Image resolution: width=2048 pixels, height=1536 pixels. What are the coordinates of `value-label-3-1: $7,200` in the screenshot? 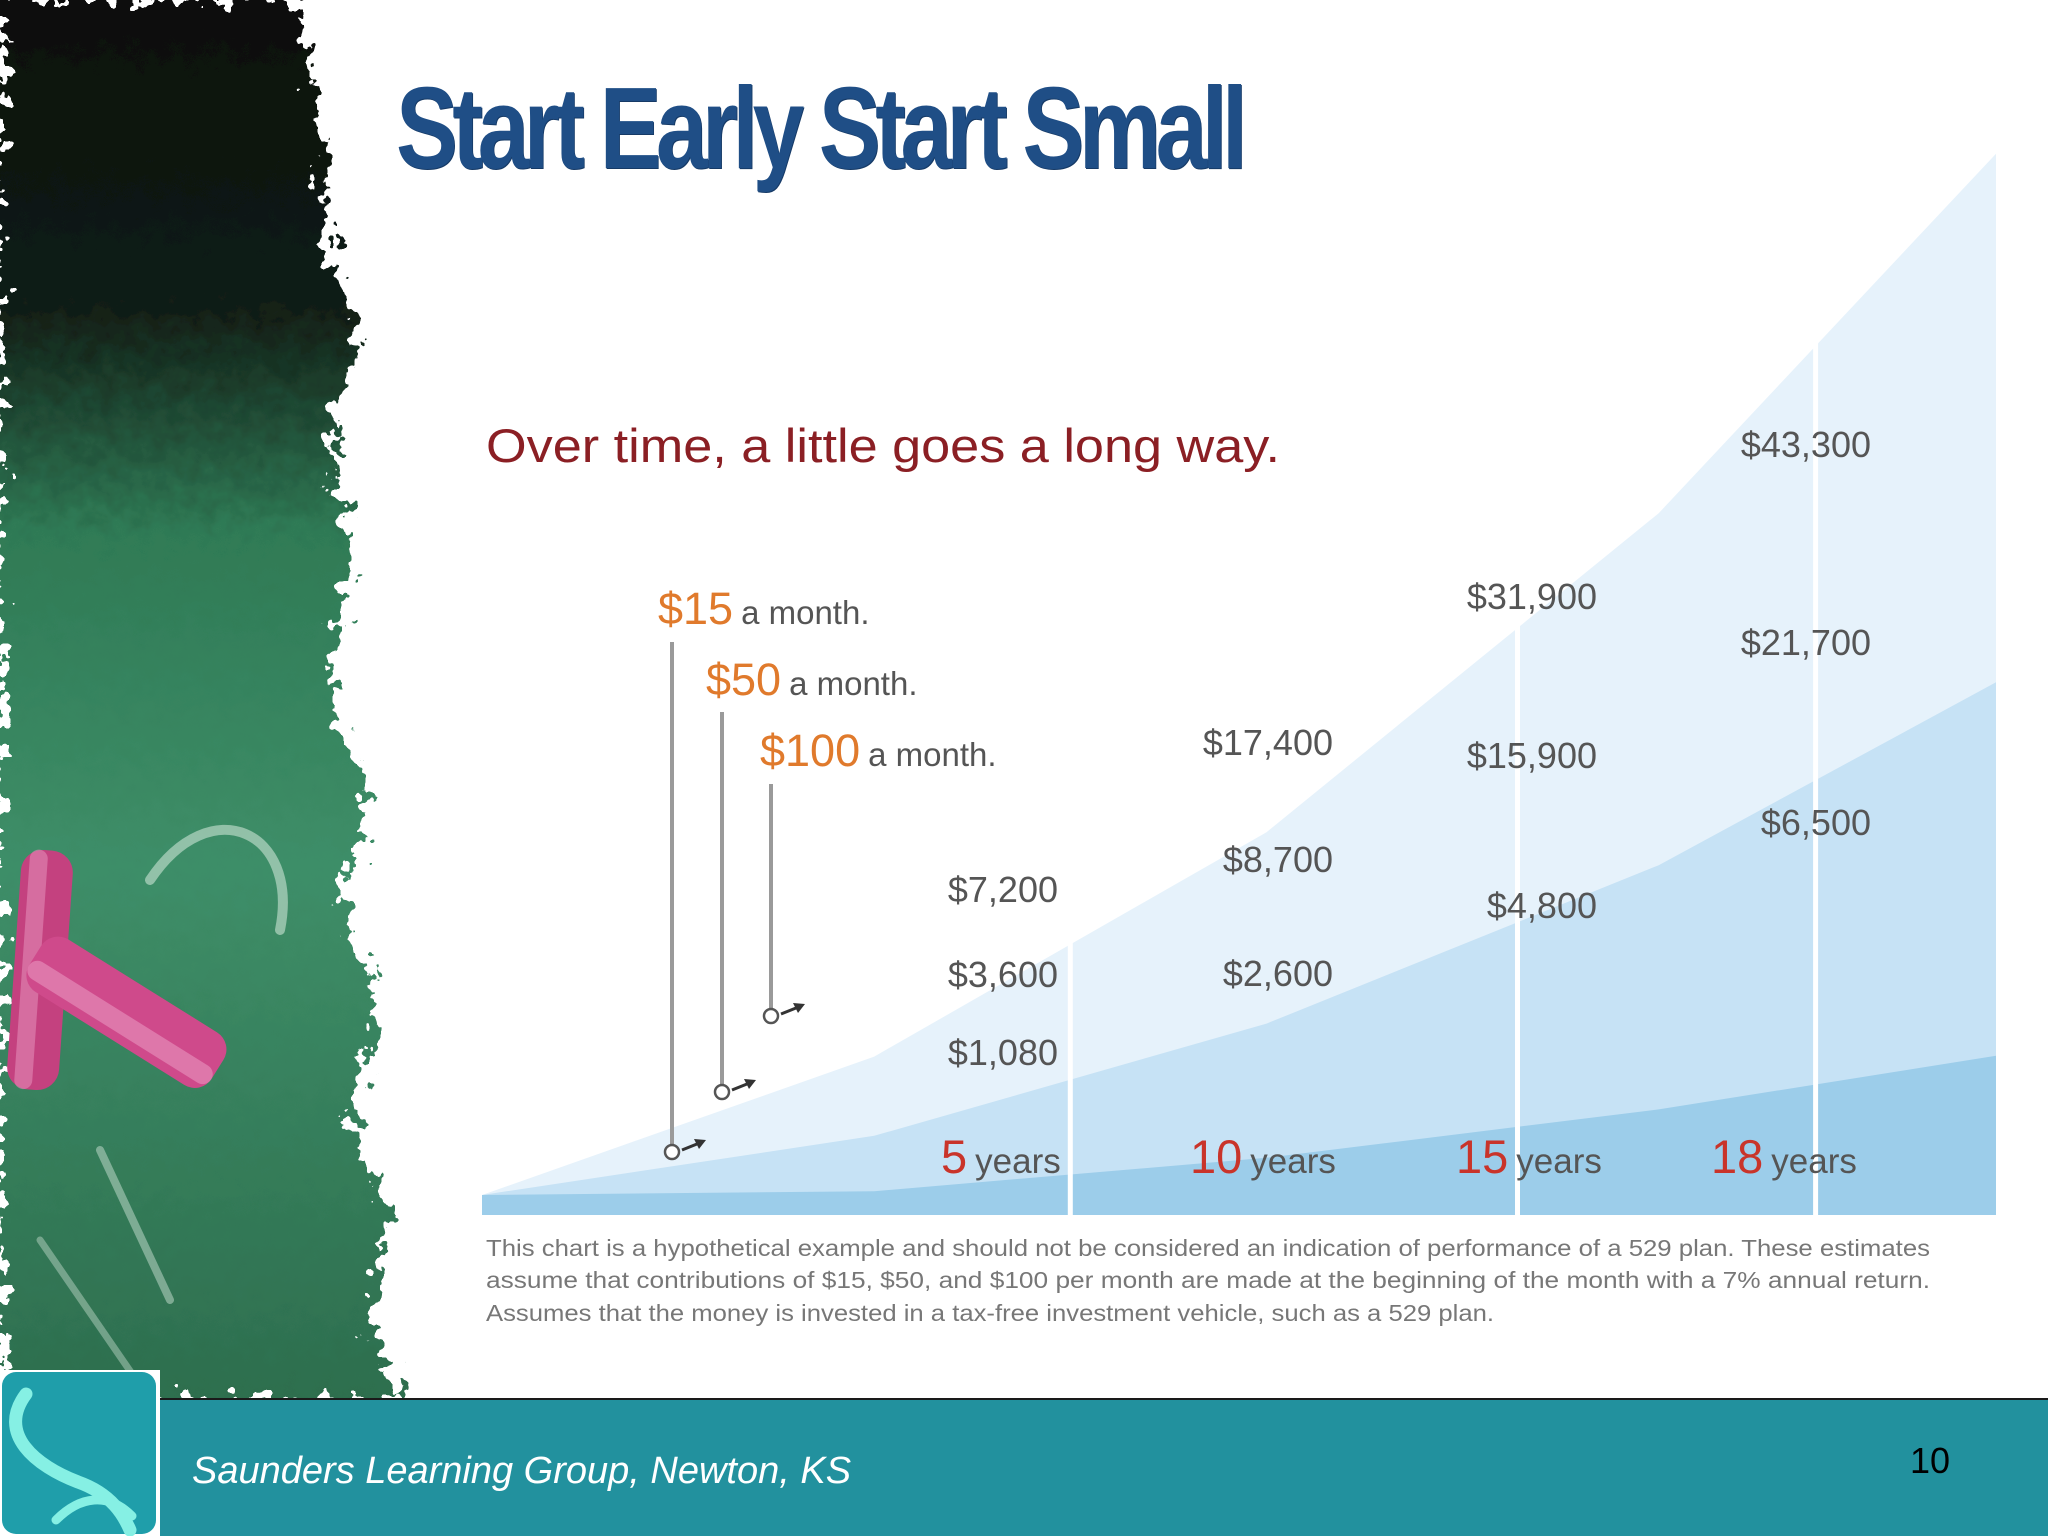 It's located at (1003, 889).